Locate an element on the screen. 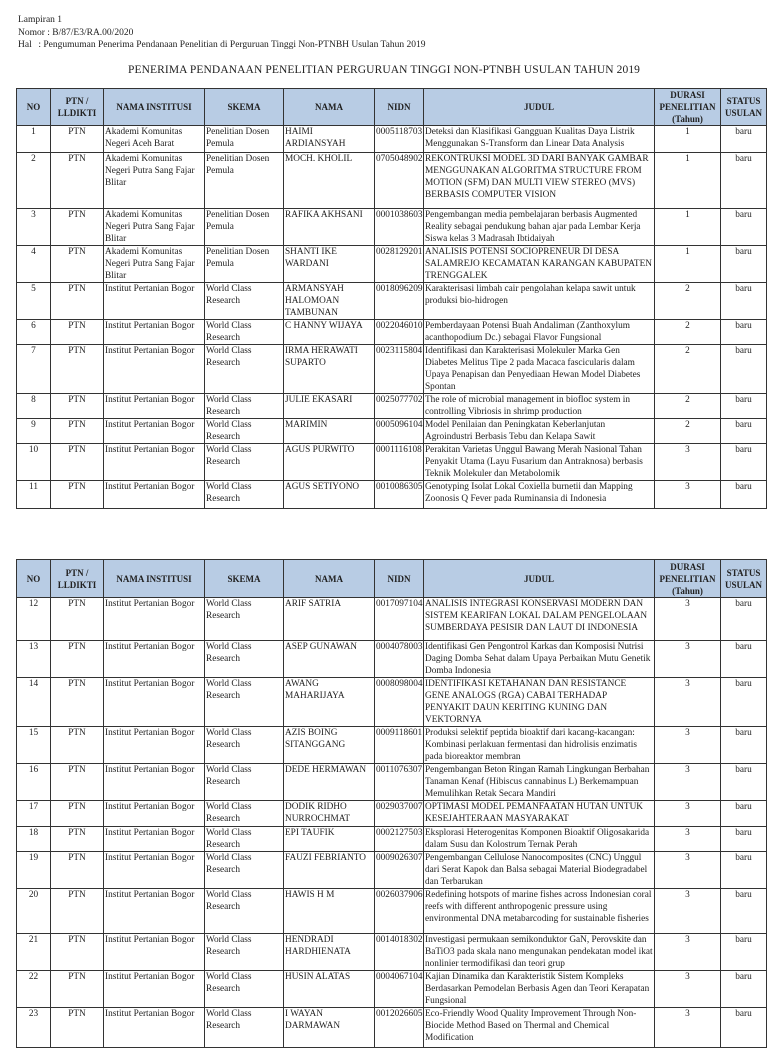 This screenshot has width=768, height=1048. cell-nidn: 0028129201 is located at coordinates (399, 264).